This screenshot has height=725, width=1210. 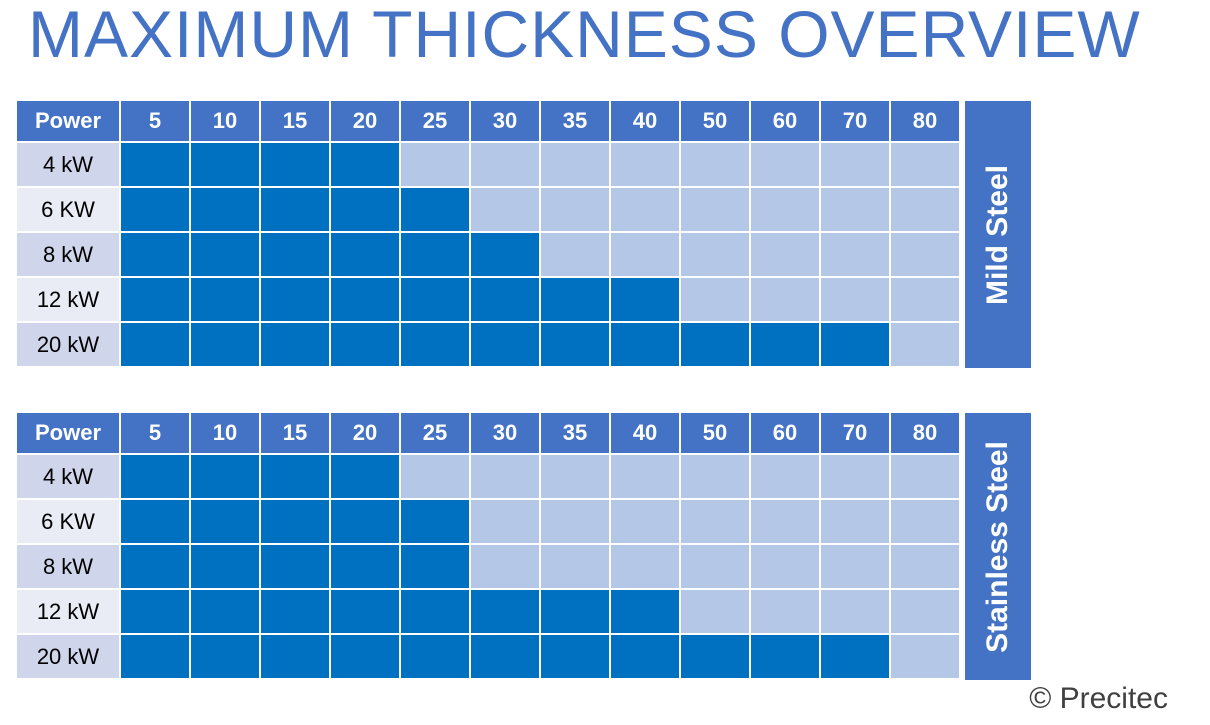 I want to click on material-label: Mild Steel, so click(x=997, y=234).